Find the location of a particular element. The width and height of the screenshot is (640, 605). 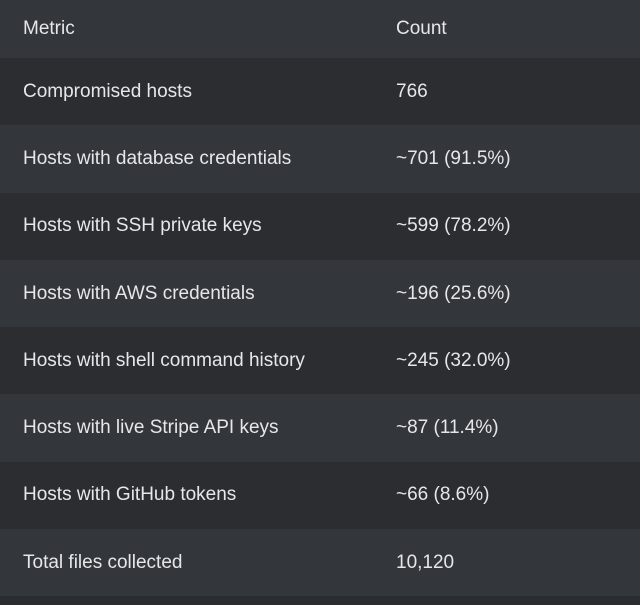

table-row: Hosts with SSH private keys ~599 (78.2%) is located at coordinates (320, 226).